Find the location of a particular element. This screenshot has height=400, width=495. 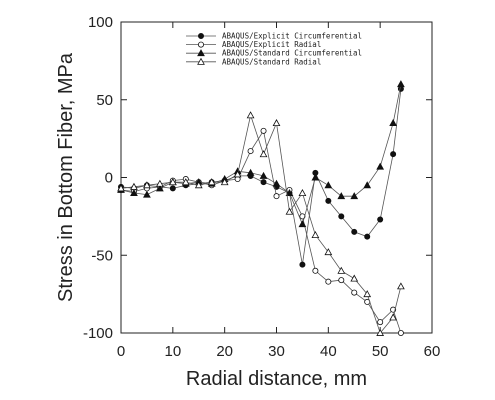

x-tick-label-2: 20 is located at coordinates (224, 351).